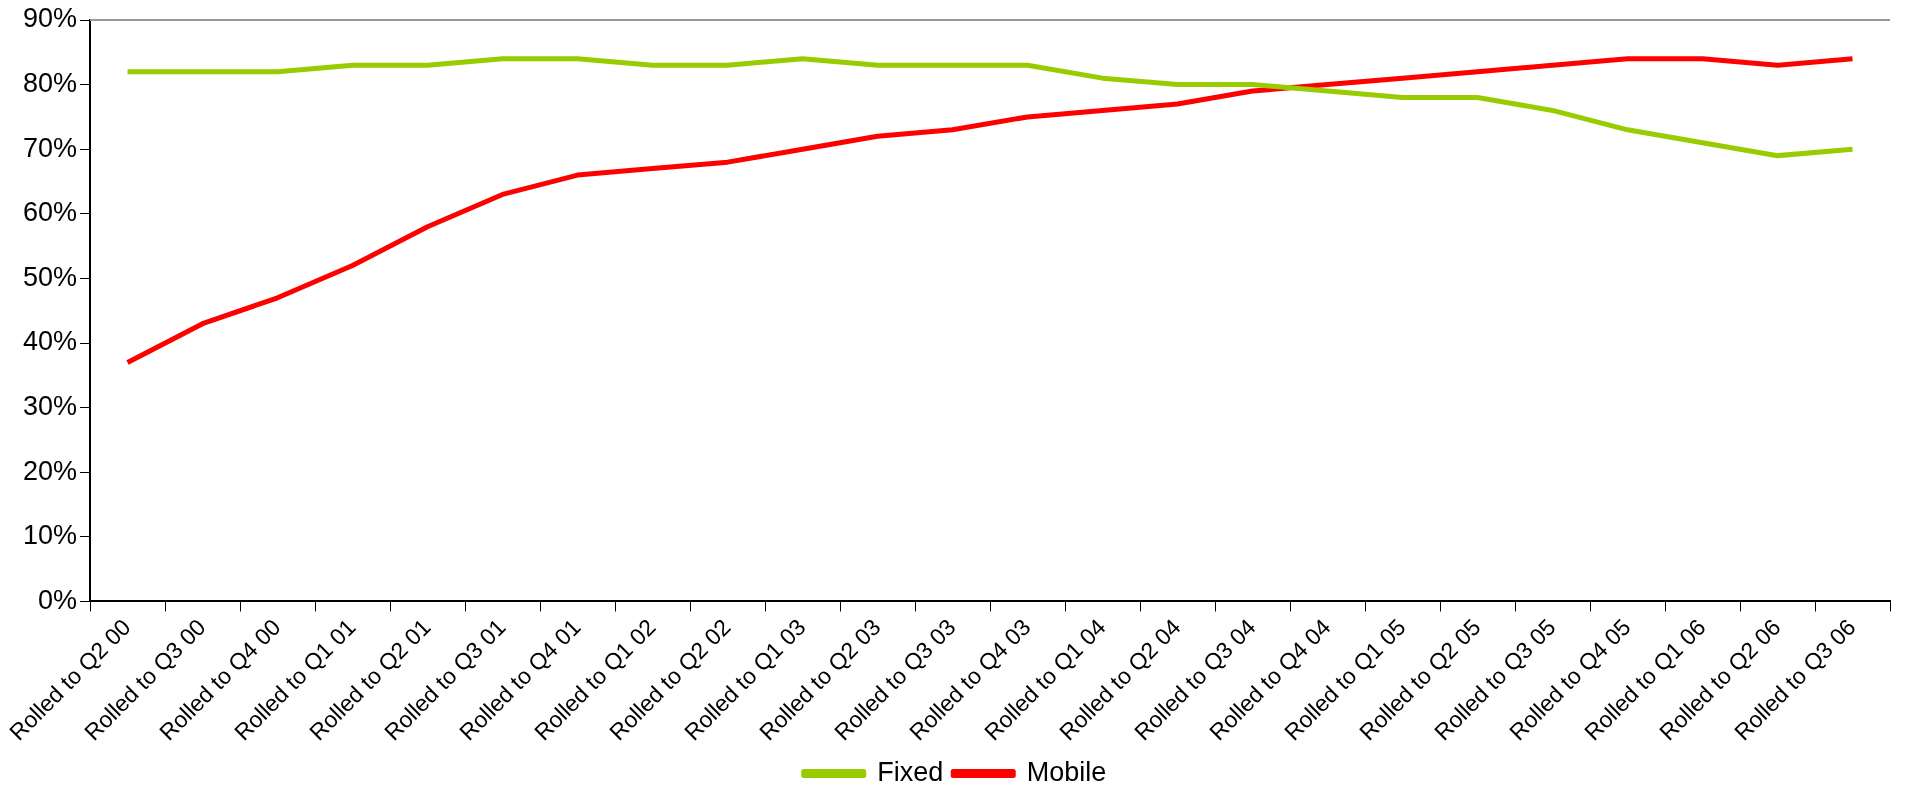  I want to click on y-tick-label: 60%, so click(50, 212).